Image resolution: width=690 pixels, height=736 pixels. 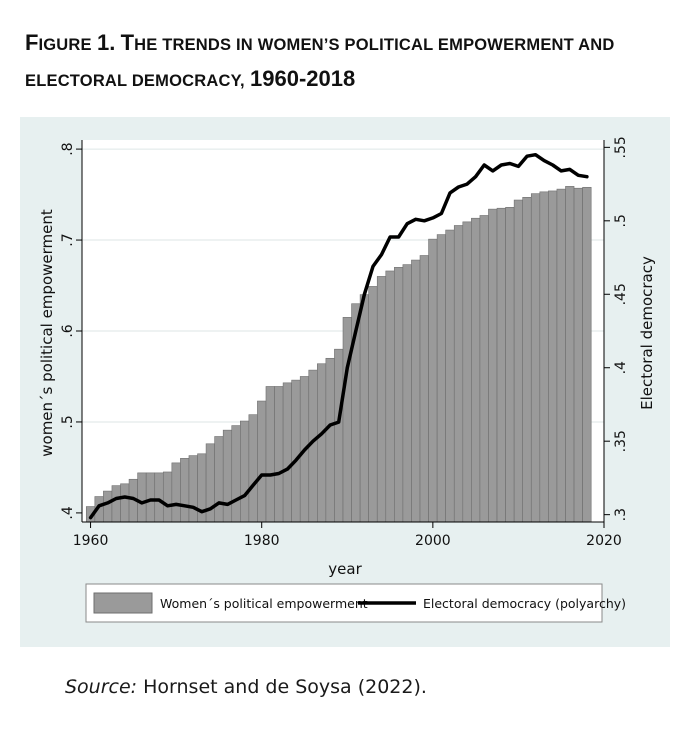 I want to click on bar-2001, so click(x=441, y=378).